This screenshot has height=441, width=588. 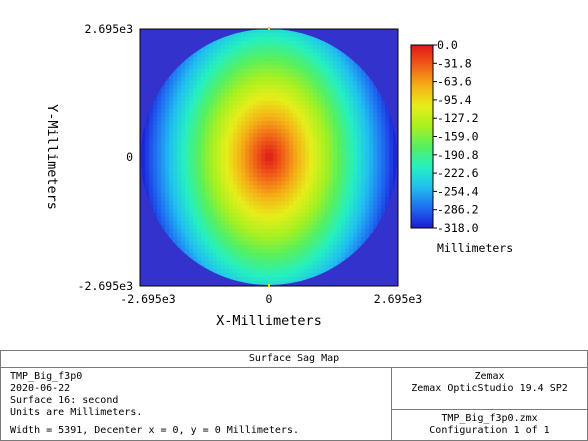 What do you see at coordinates (489, 419) in the screenshot?
I see `info-file-name: TMP_Big_f3p0.zmx` at bounding box center [489, 419].